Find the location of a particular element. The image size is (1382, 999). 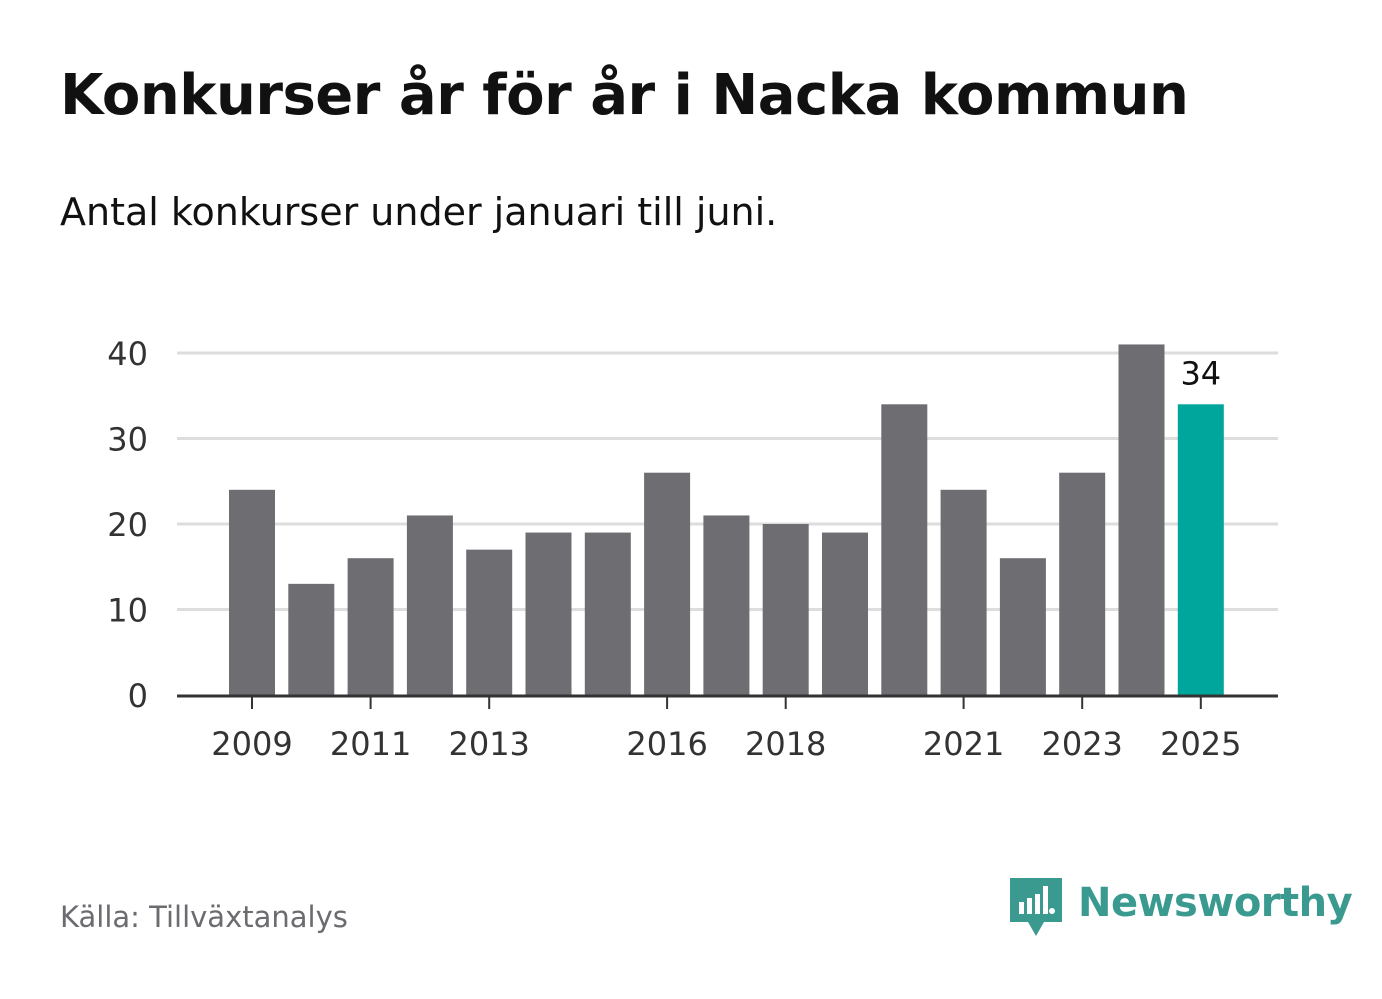

x-tick-label: 2009 is located at coordinates (251, 744).